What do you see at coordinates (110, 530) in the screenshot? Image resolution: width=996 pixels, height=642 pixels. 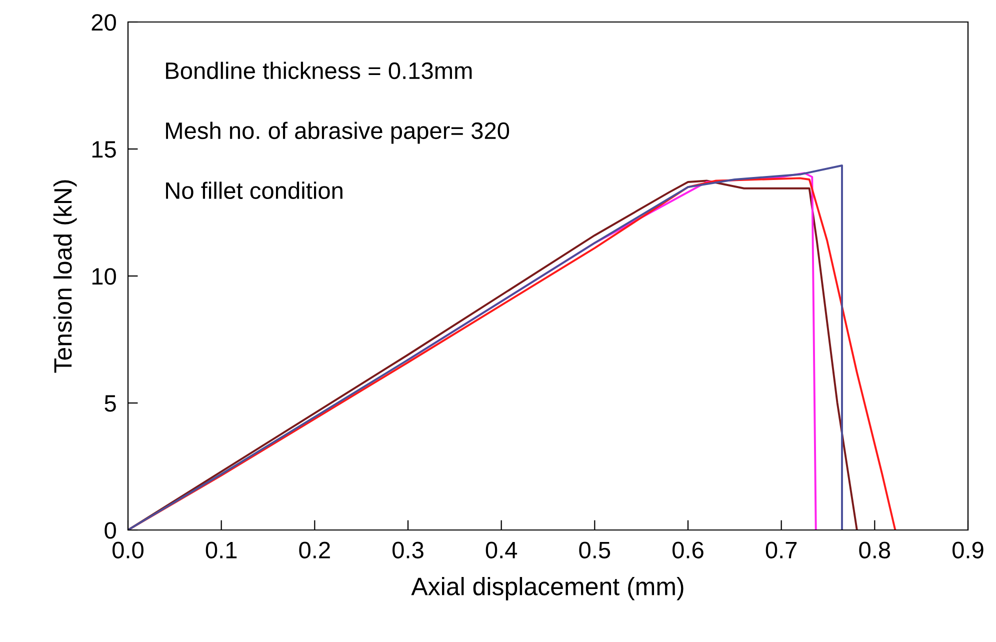 I see `y-tick-label: 0` at bounding box center [110, 530].